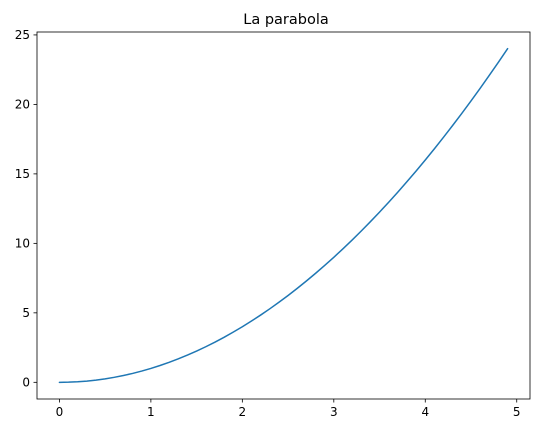 Image resolution: width=543 pixels, height=435 pixels. I want to click on y-tick-label: 0, so click(26, 383).